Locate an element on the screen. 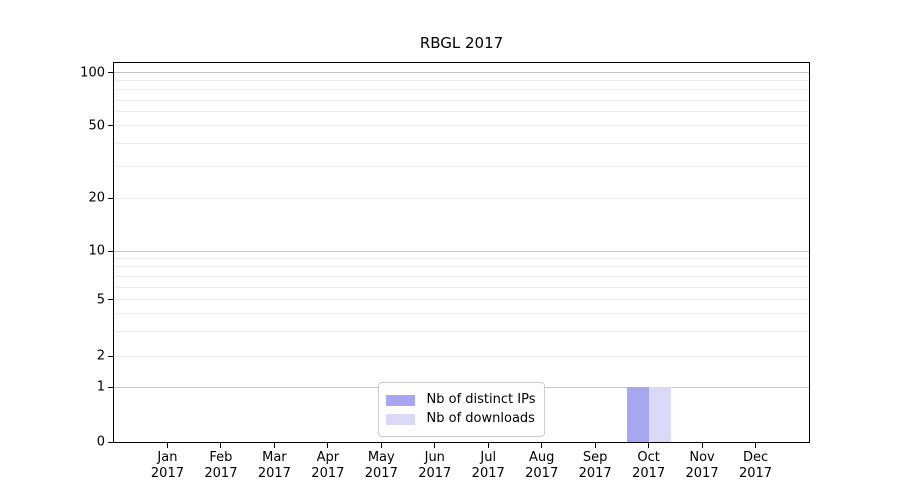  x-tick-label-aug: Aug 2017 is located at coordinates (541, 466).